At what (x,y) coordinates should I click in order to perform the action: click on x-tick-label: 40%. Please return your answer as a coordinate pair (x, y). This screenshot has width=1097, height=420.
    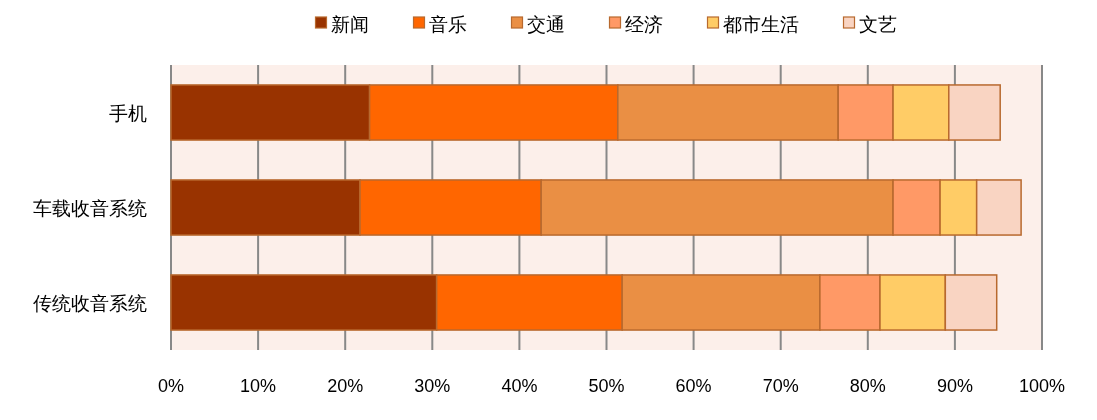
    Looking at the image, I should click on (519, 386).